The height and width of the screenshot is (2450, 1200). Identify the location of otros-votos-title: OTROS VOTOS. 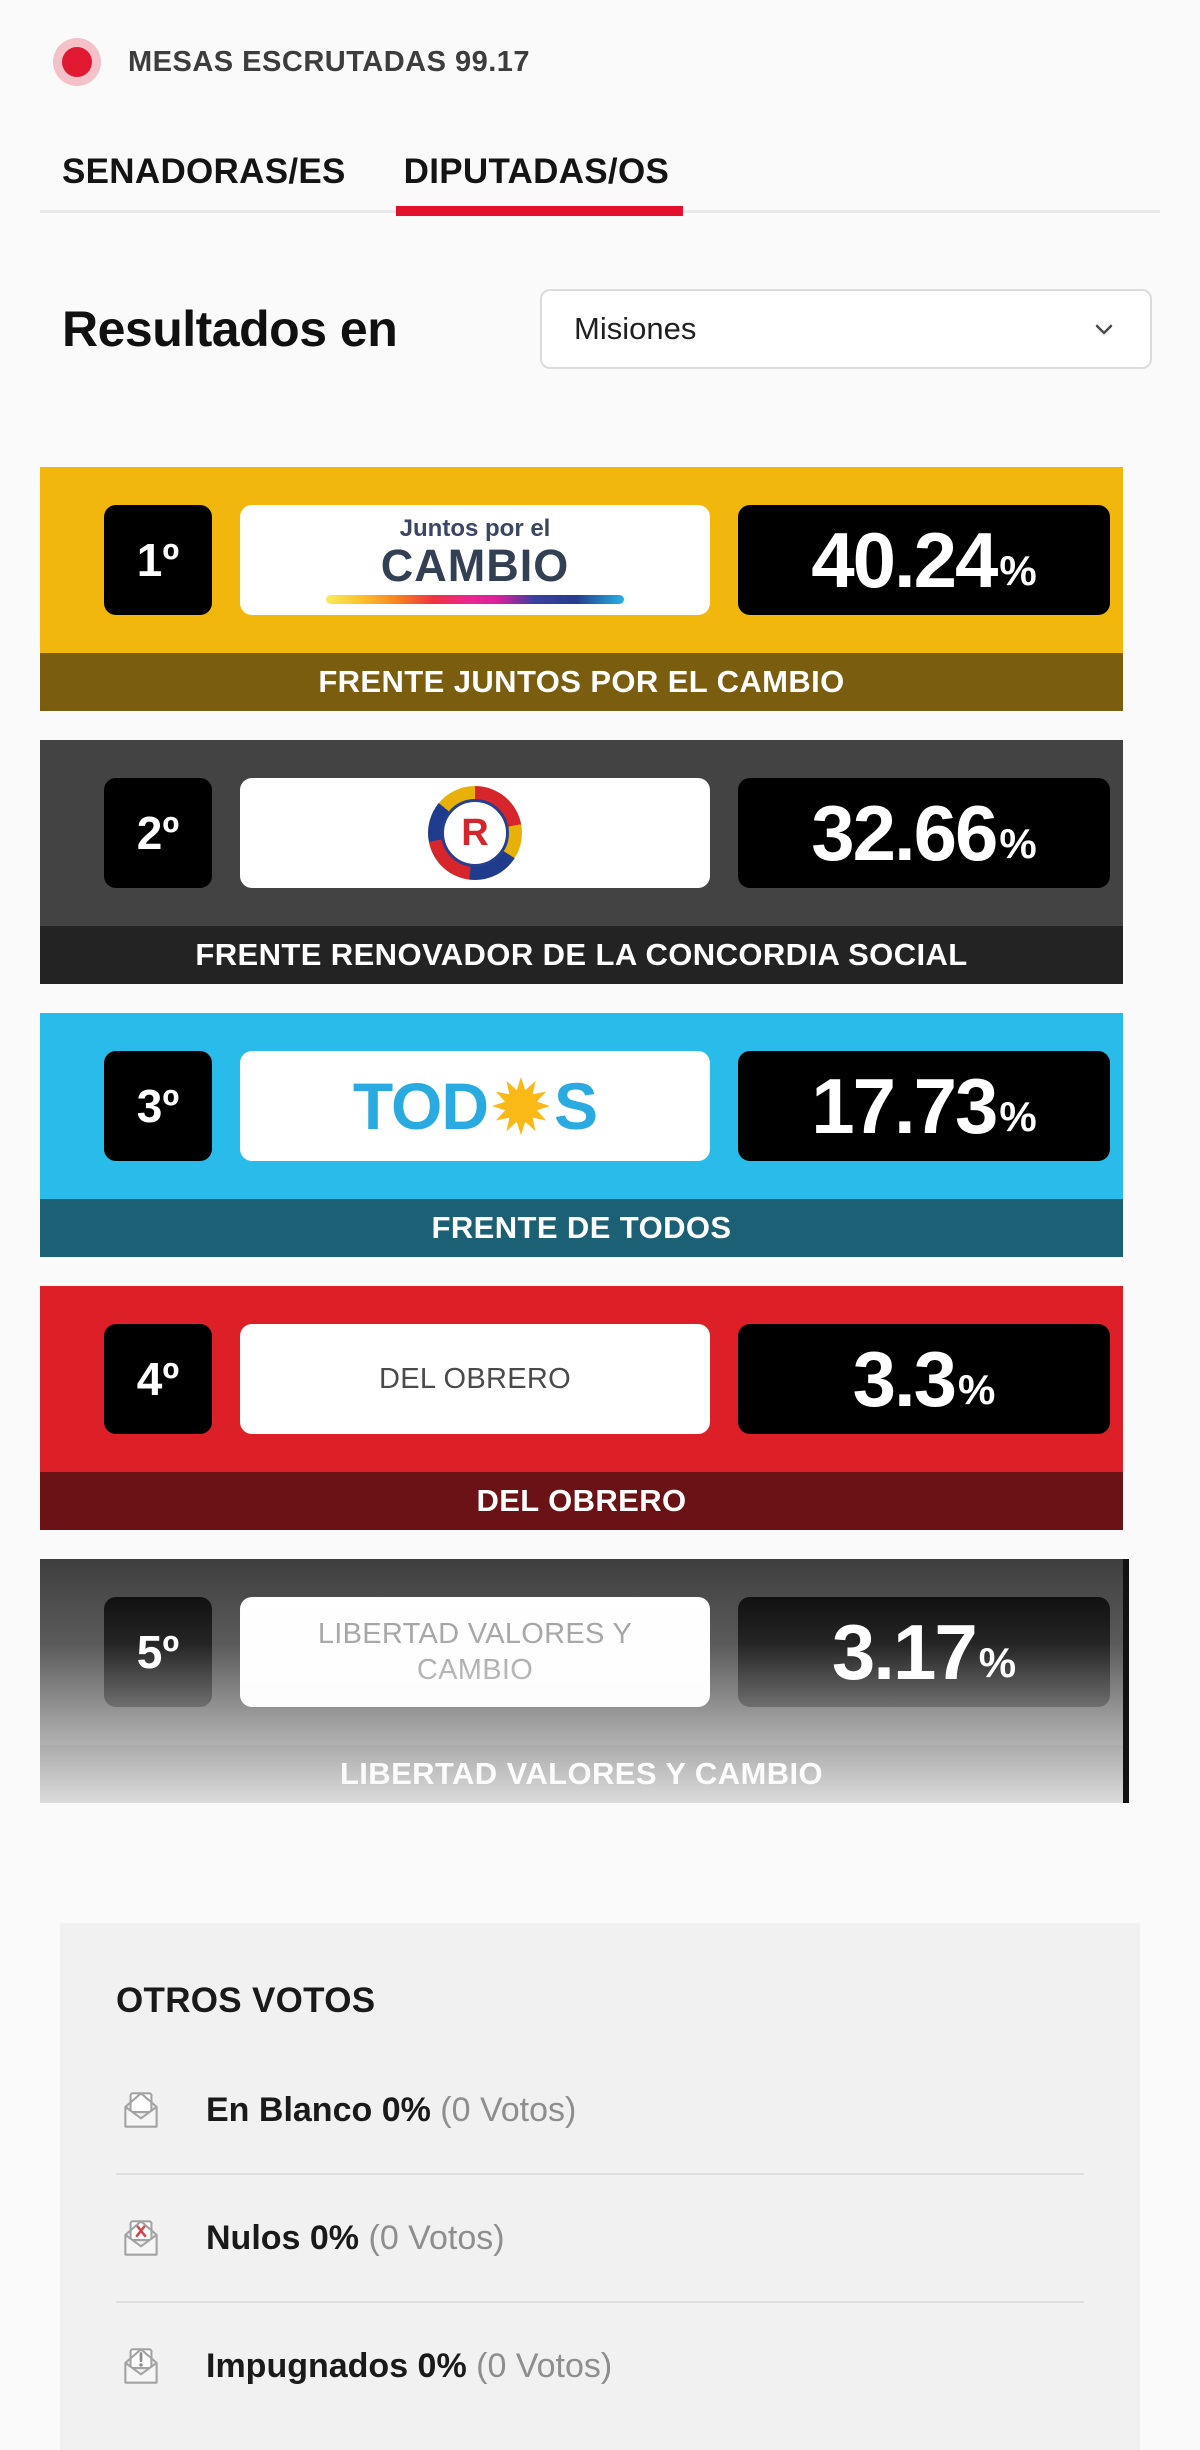
(246, 2000).